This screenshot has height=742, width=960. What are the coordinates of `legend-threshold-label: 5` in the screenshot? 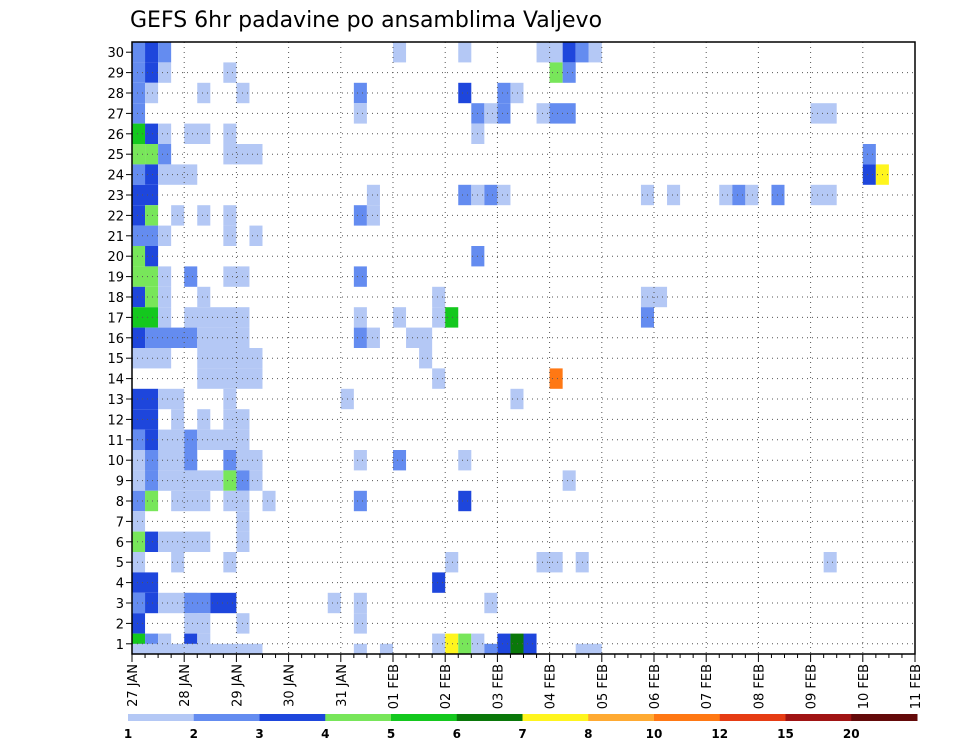 It's located at (391, 734).